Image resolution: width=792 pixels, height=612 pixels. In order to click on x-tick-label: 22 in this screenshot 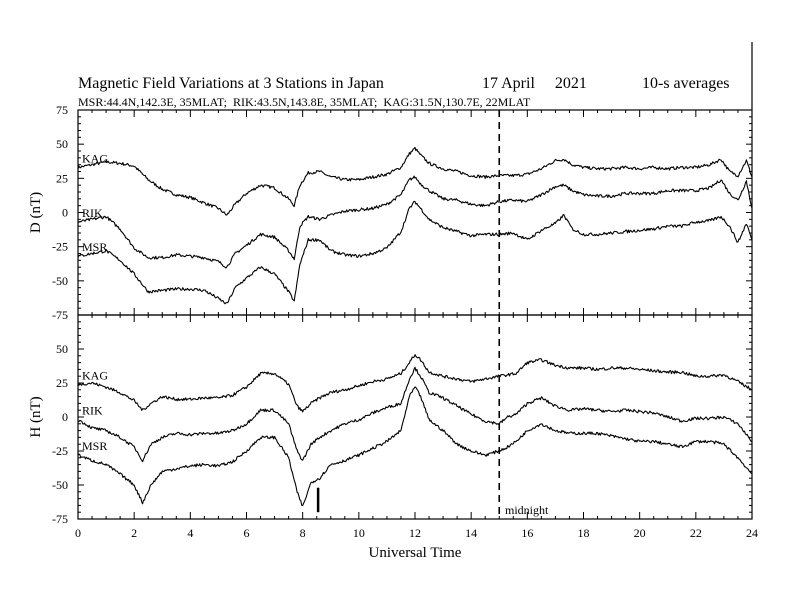, I will do `click(696, 533)`.